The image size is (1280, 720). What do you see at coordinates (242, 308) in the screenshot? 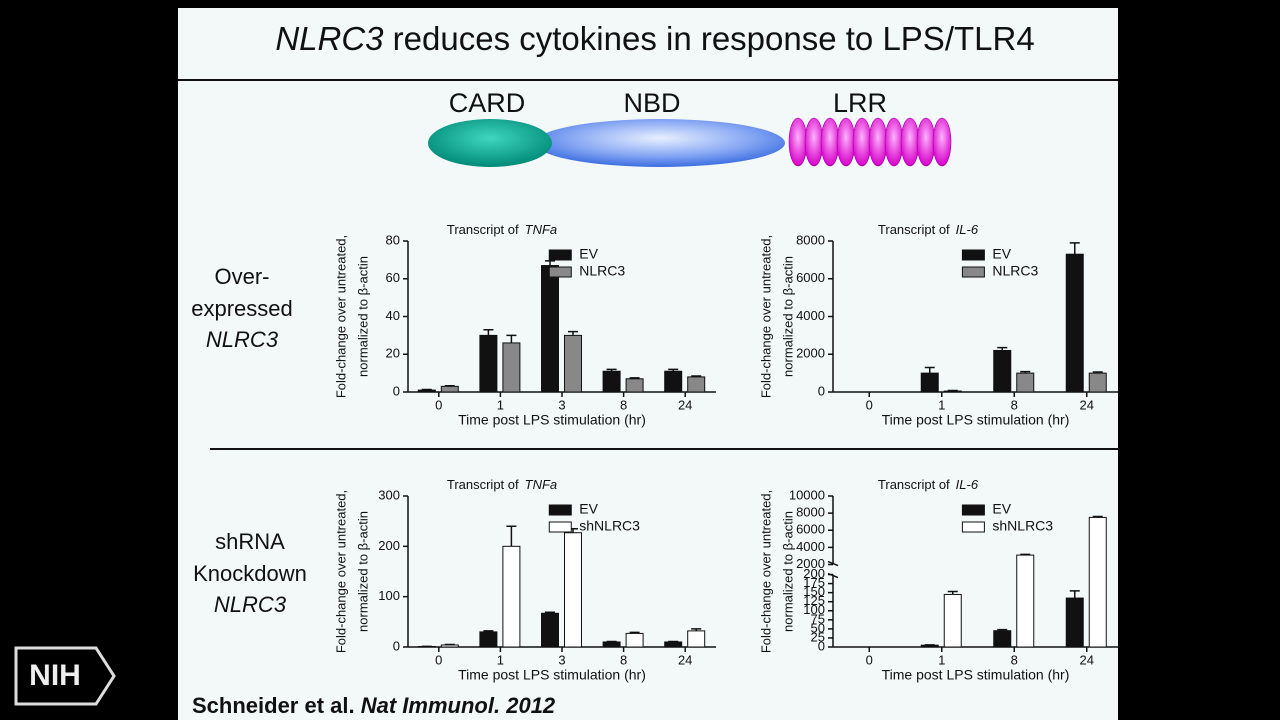
I see `row-label: expressed` at bounding box center [242, 308].